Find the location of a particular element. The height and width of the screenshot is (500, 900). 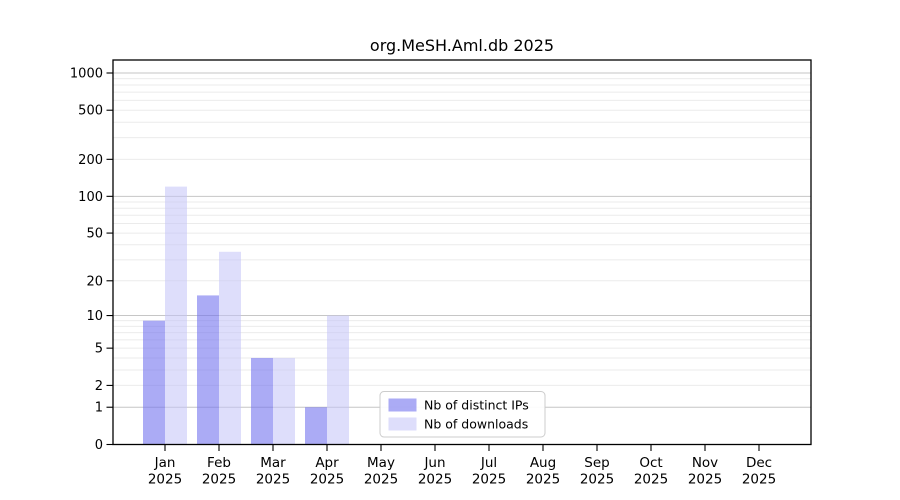

x-axis-tick-label-month: May is located at coordinates (381, 463).